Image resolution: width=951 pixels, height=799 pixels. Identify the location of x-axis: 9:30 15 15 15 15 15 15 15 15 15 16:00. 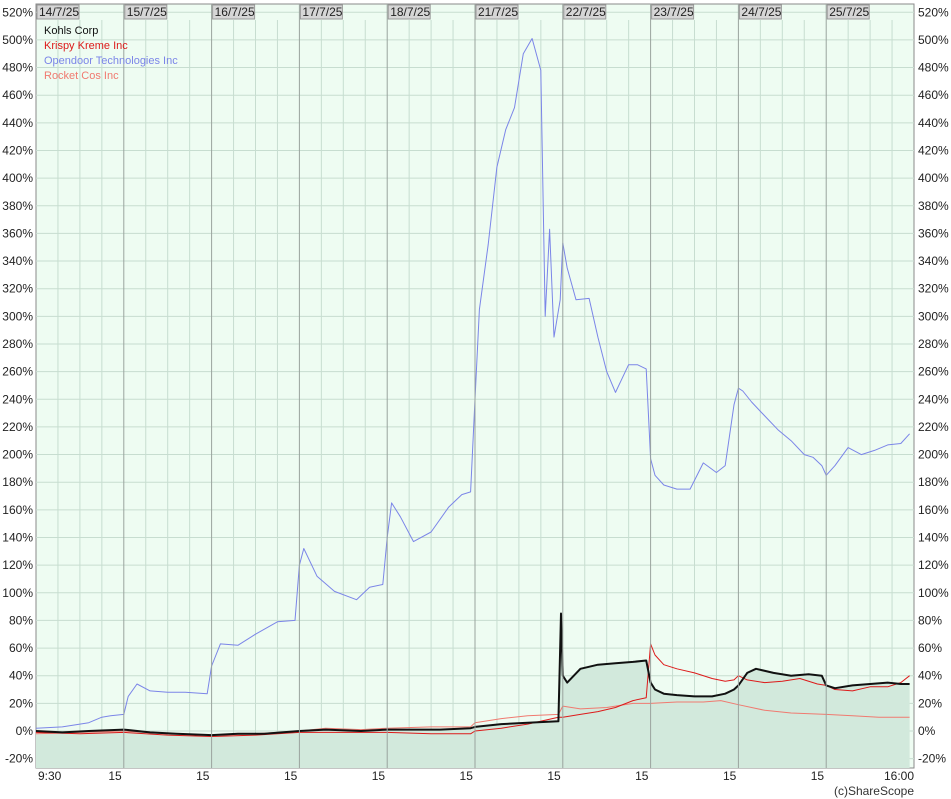
(476, 776).